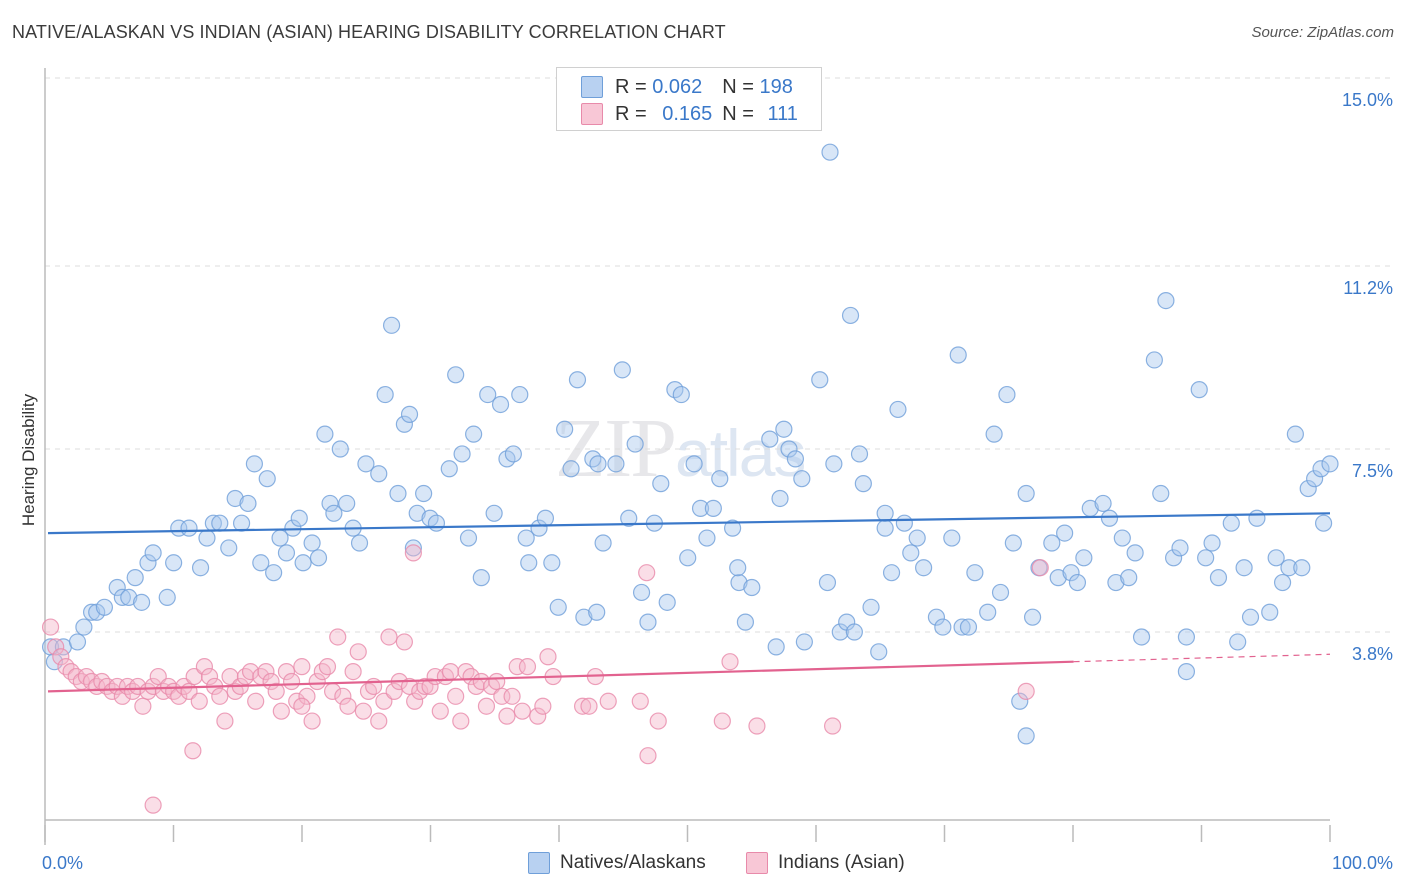  I want to click on legend-n-value: 198, so click(776, 86).